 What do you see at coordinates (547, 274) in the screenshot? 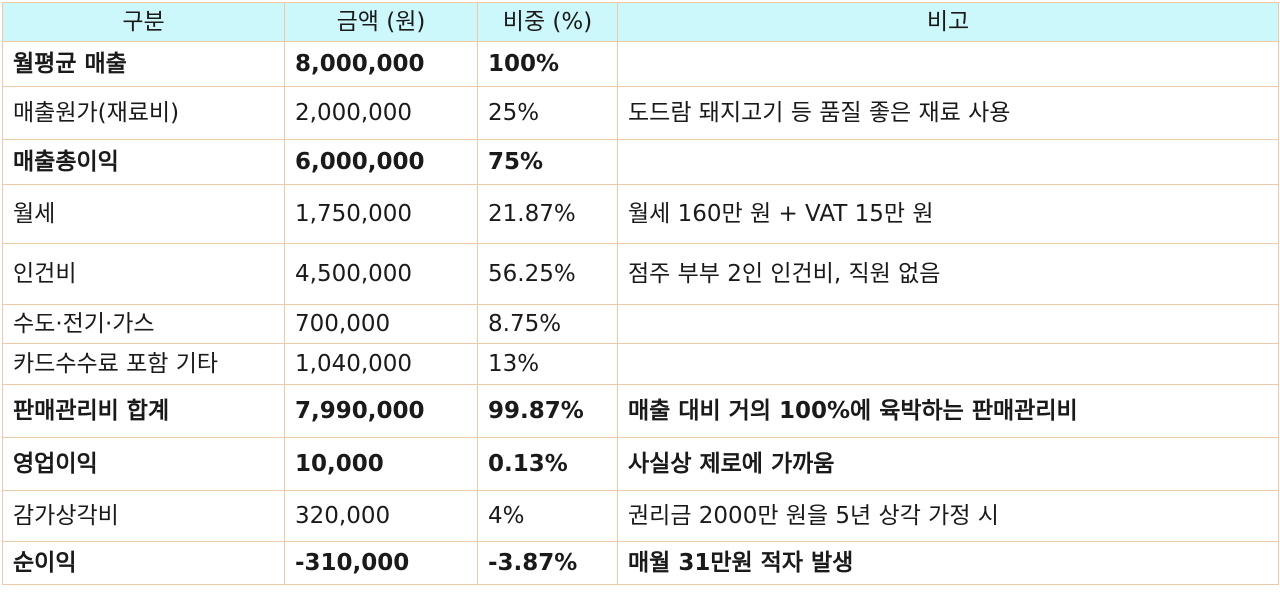
I see `row-ratio: 56.25%` at bounding box center [547, 274].